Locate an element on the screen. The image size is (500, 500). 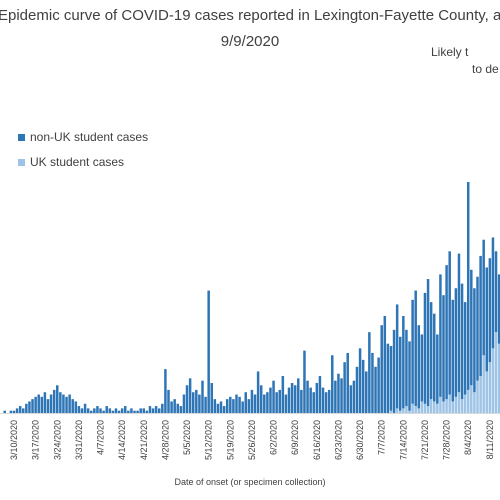
x-tick-label: 4/21/2020 is located at coordinates (144, 440).